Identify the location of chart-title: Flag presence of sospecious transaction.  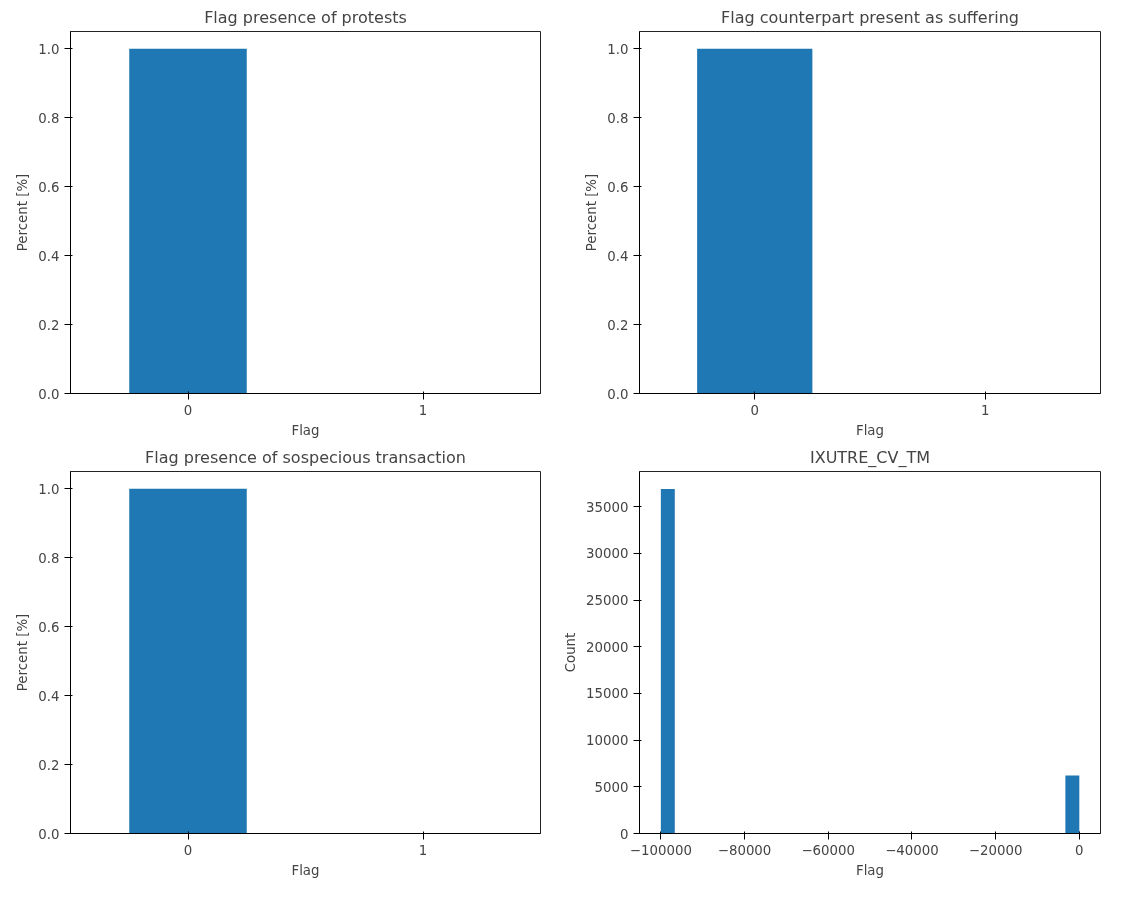
(305, 457).